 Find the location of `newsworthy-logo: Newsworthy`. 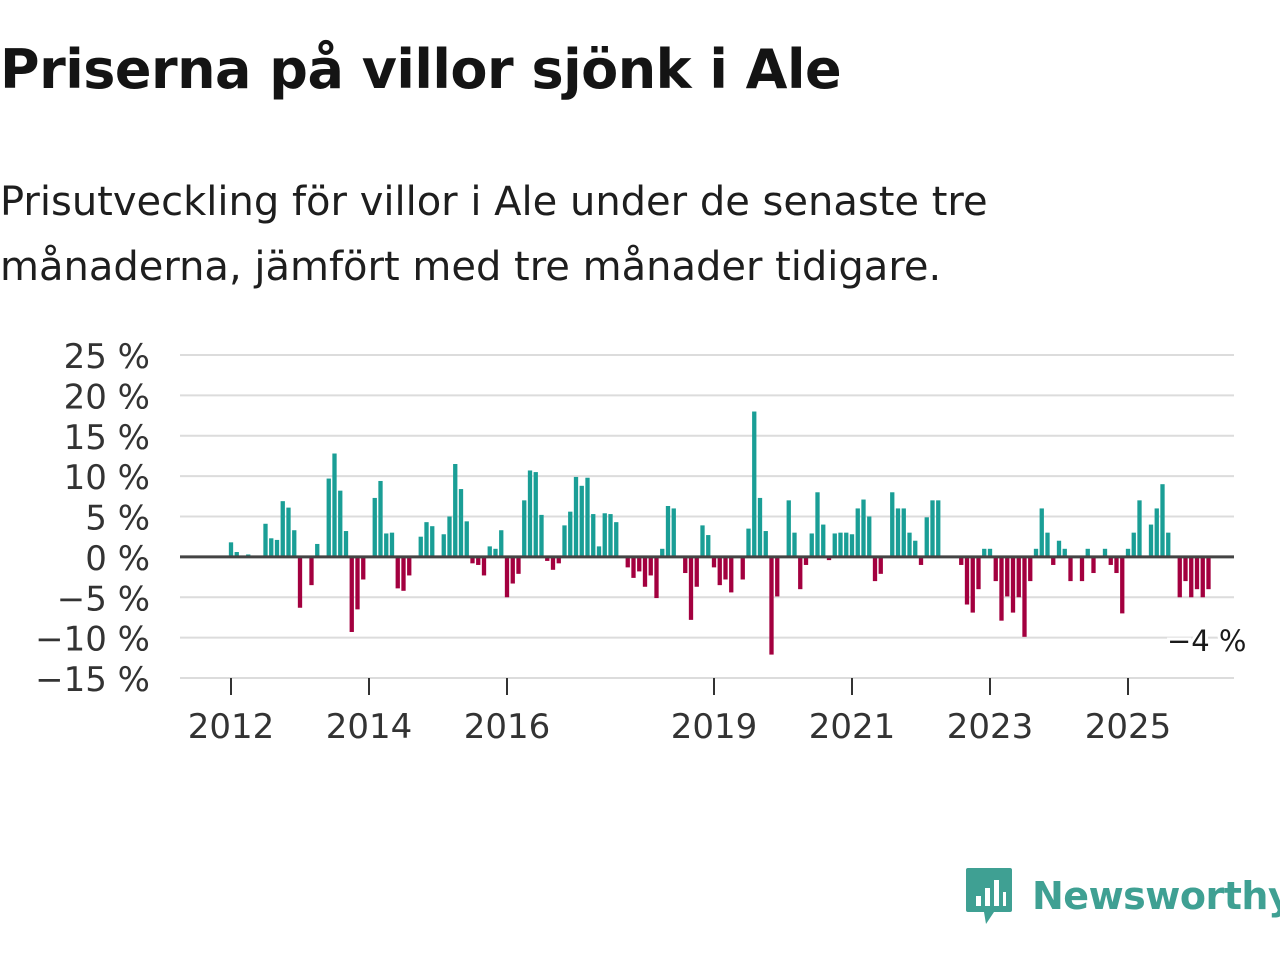

newsworthy-logo: Newsworthy is located at coordinates (1122, 896).